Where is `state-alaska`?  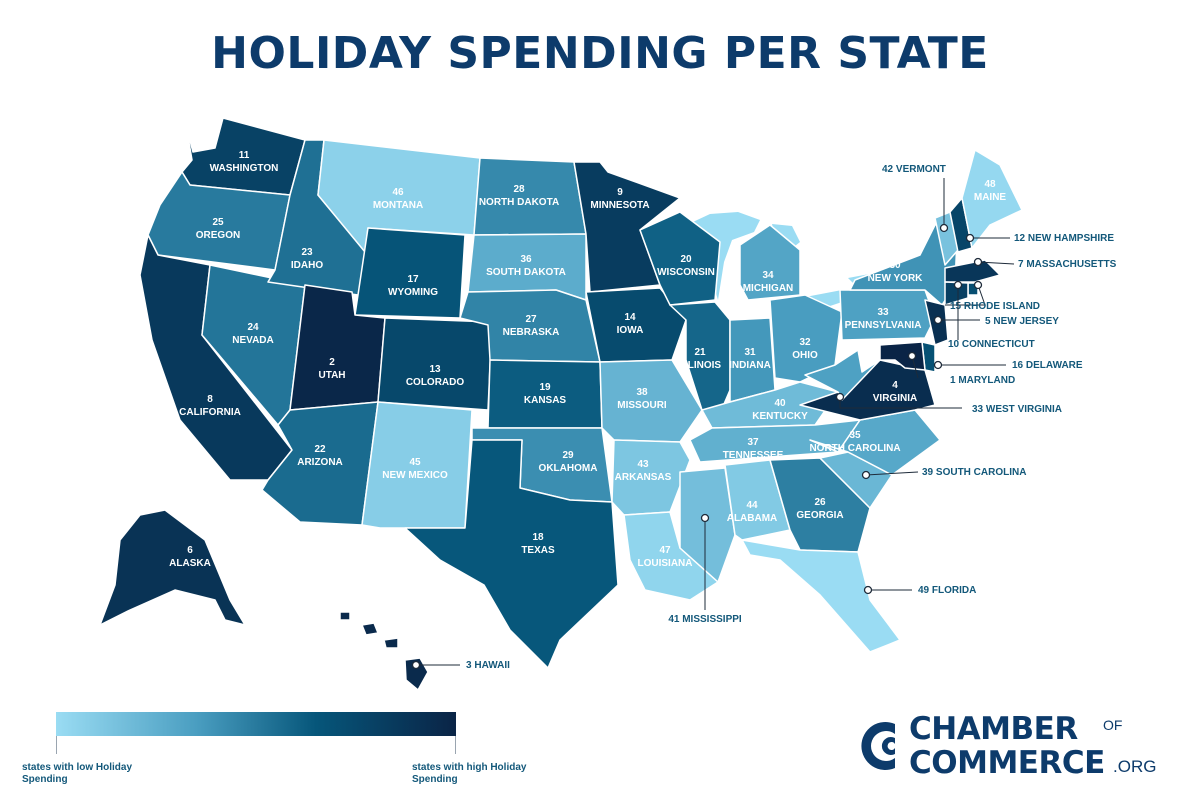
state-alaska is located at coordinates (172, 567).